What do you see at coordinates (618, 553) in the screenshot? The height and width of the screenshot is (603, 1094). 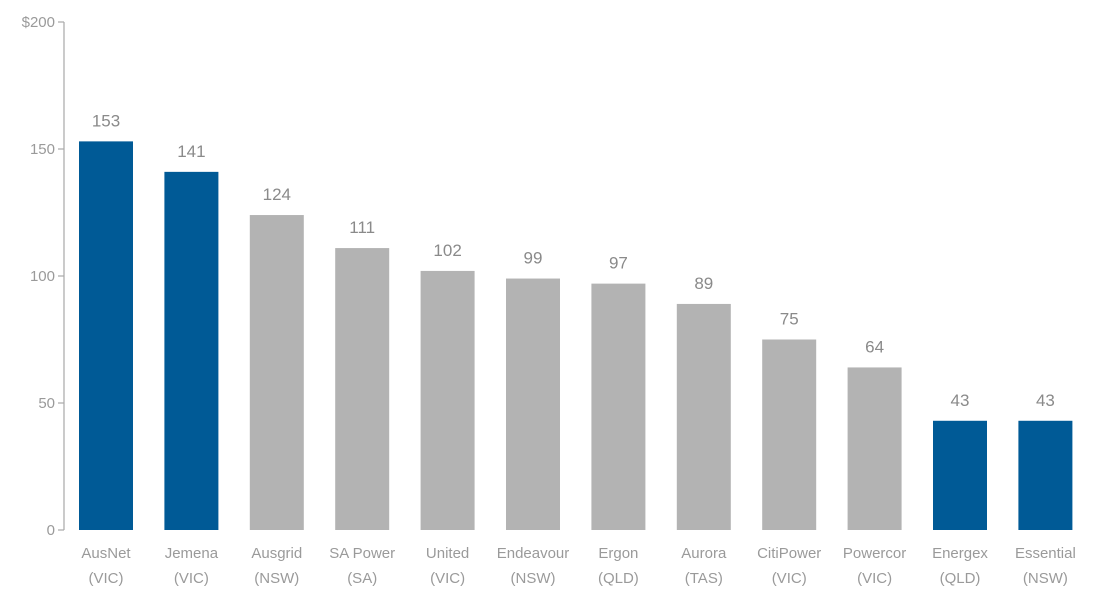 I see `category-name-label: Ergon` at bounding box center [618, 553].